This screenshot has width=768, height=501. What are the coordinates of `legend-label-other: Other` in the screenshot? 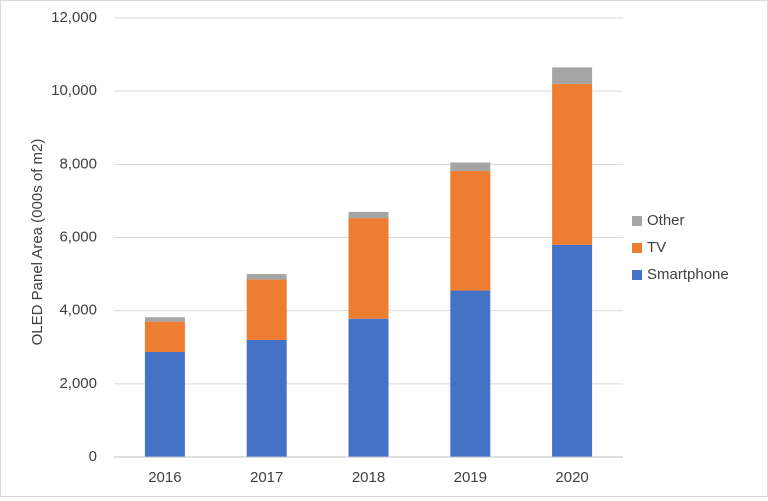 It's located at (666, 220).